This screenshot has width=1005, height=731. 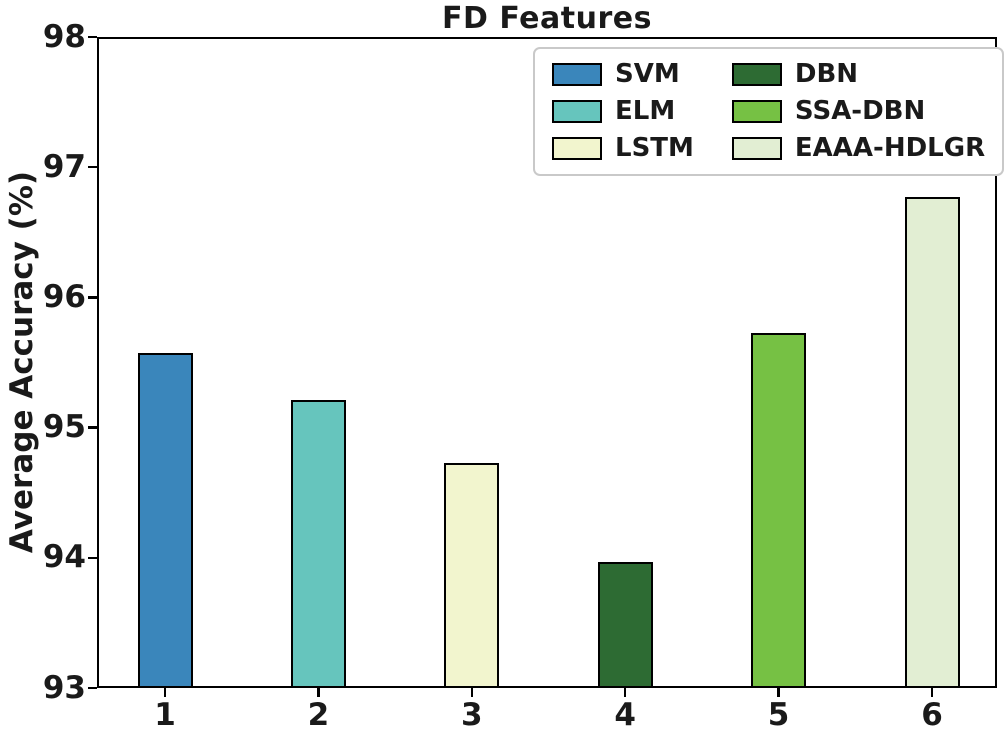 What do you see at coordinates (778, 714) in the screenshot?
I see `x-tick-label: 5` at bounding box center [778, 714].